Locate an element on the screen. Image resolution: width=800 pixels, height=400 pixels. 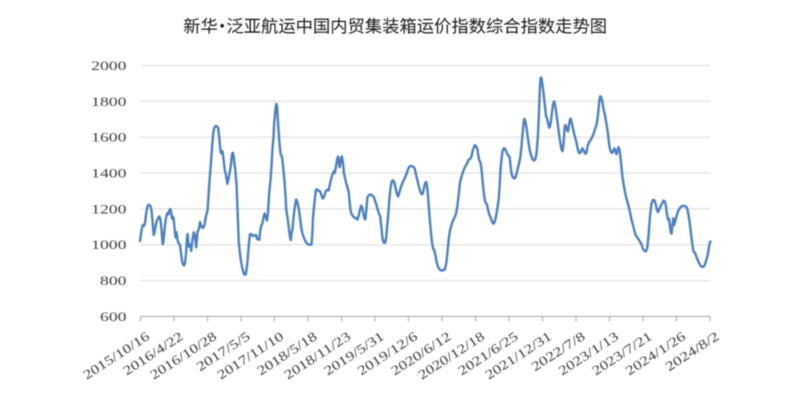
svg-text: 1200 is located at coordinates (108, 208).